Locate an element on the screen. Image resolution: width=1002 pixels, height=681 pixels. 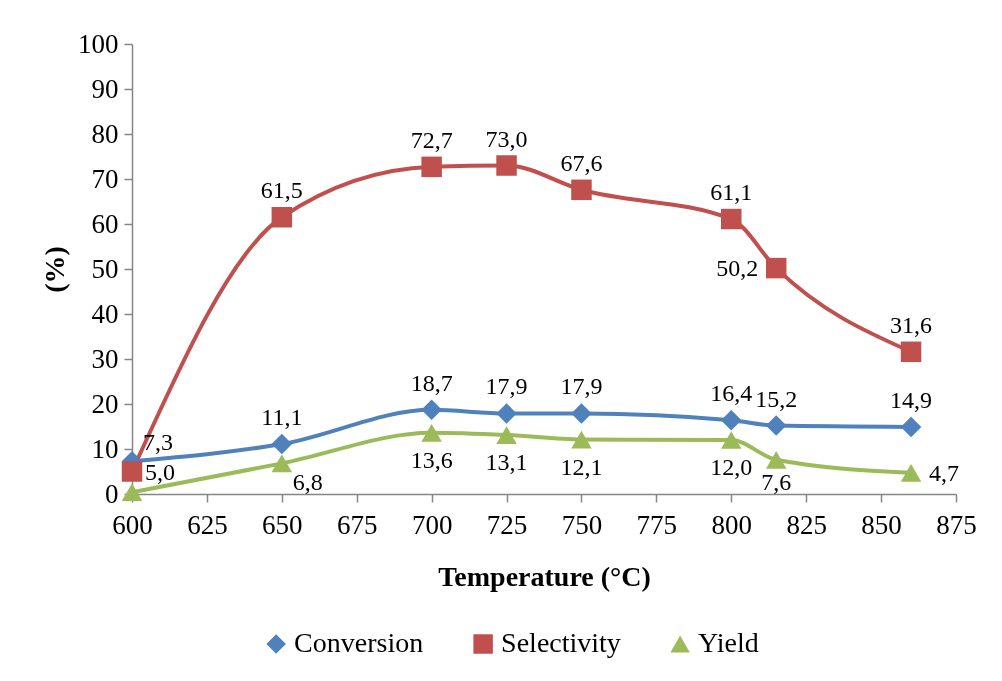
y-tick-label: 10 is located at coordinates (105, 448).